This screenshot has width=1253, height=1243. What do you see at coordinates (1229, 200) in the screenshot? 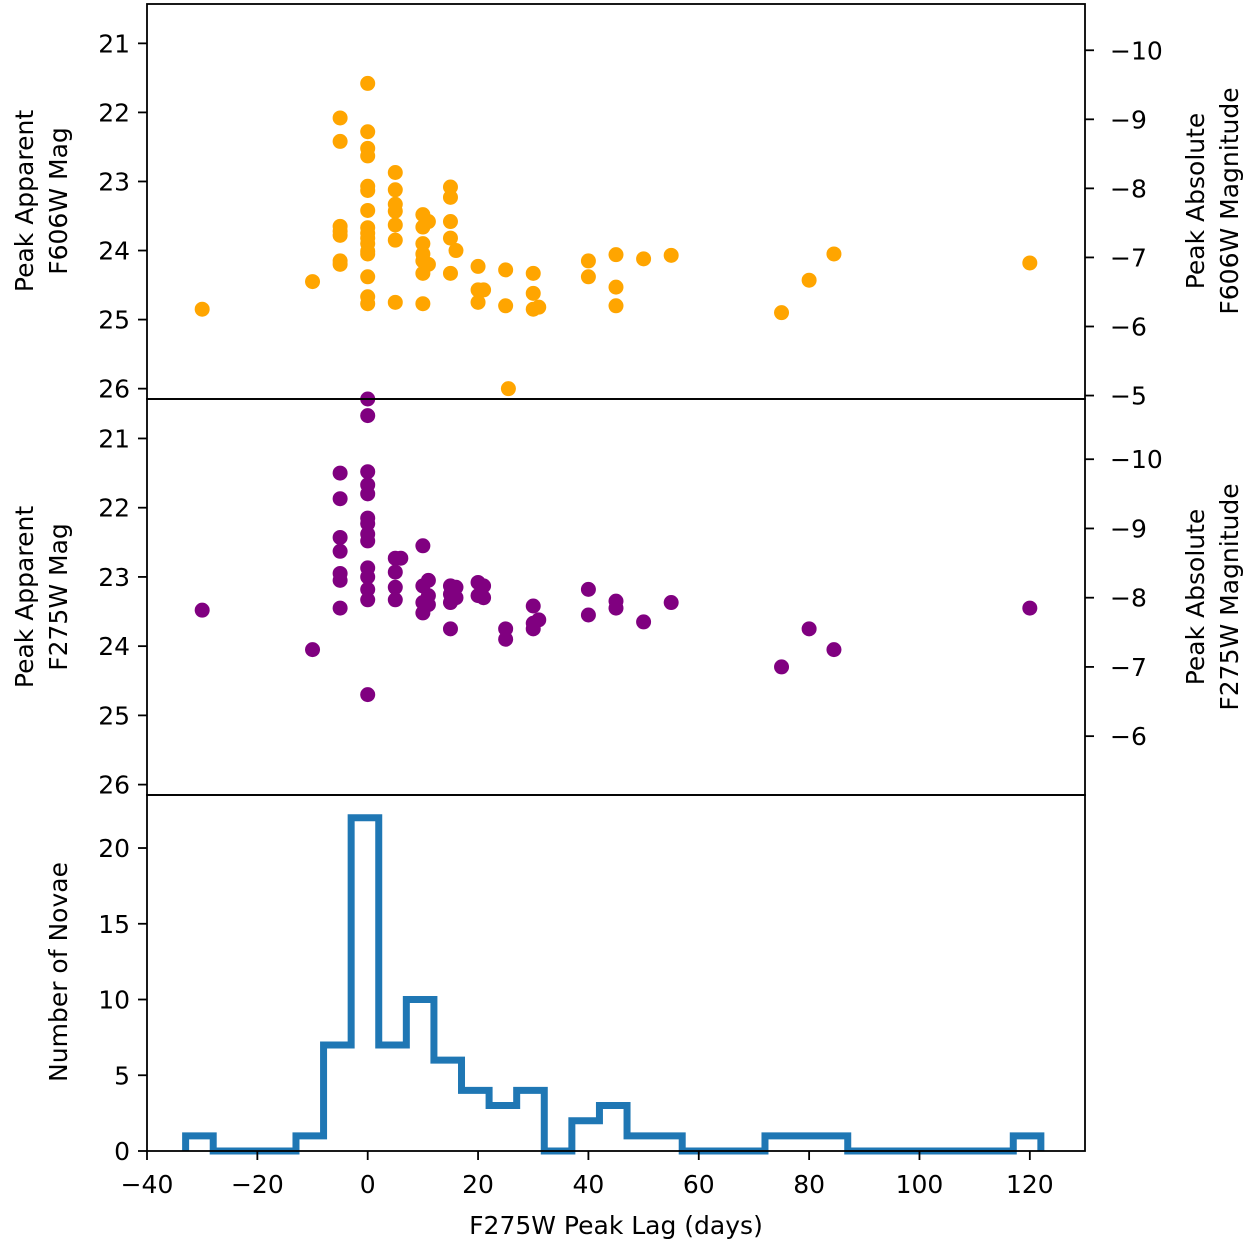
I see `f606w-right-ylabel-line2: F606W Magnitude` at bounding box center [1229, 200].